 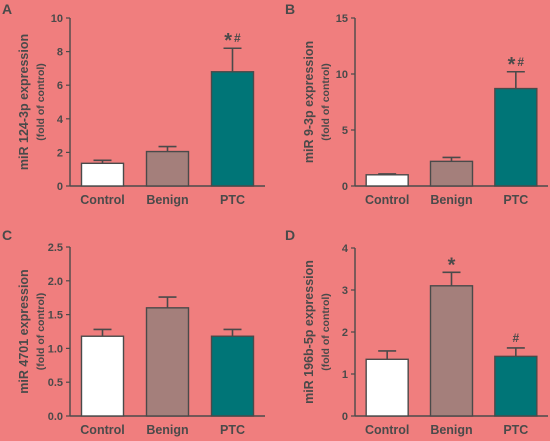 I want to click on y-axis-title: miR 9-3p expression, so click(x=309, y=102).